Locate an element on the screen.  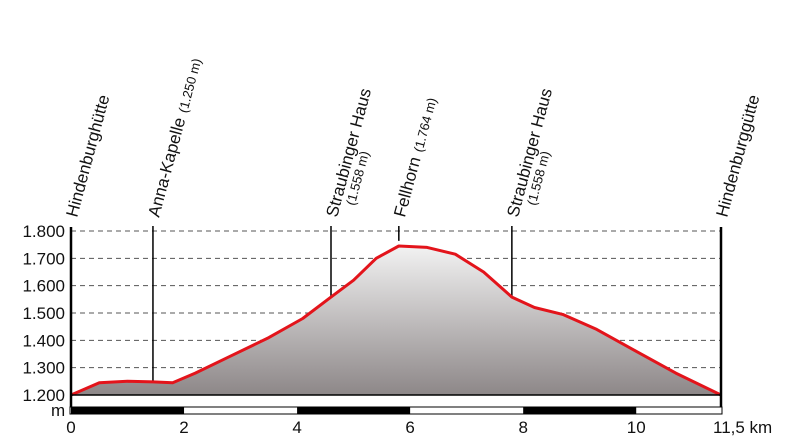
x-tick-label: 2 is located at coordinates (183, 427).